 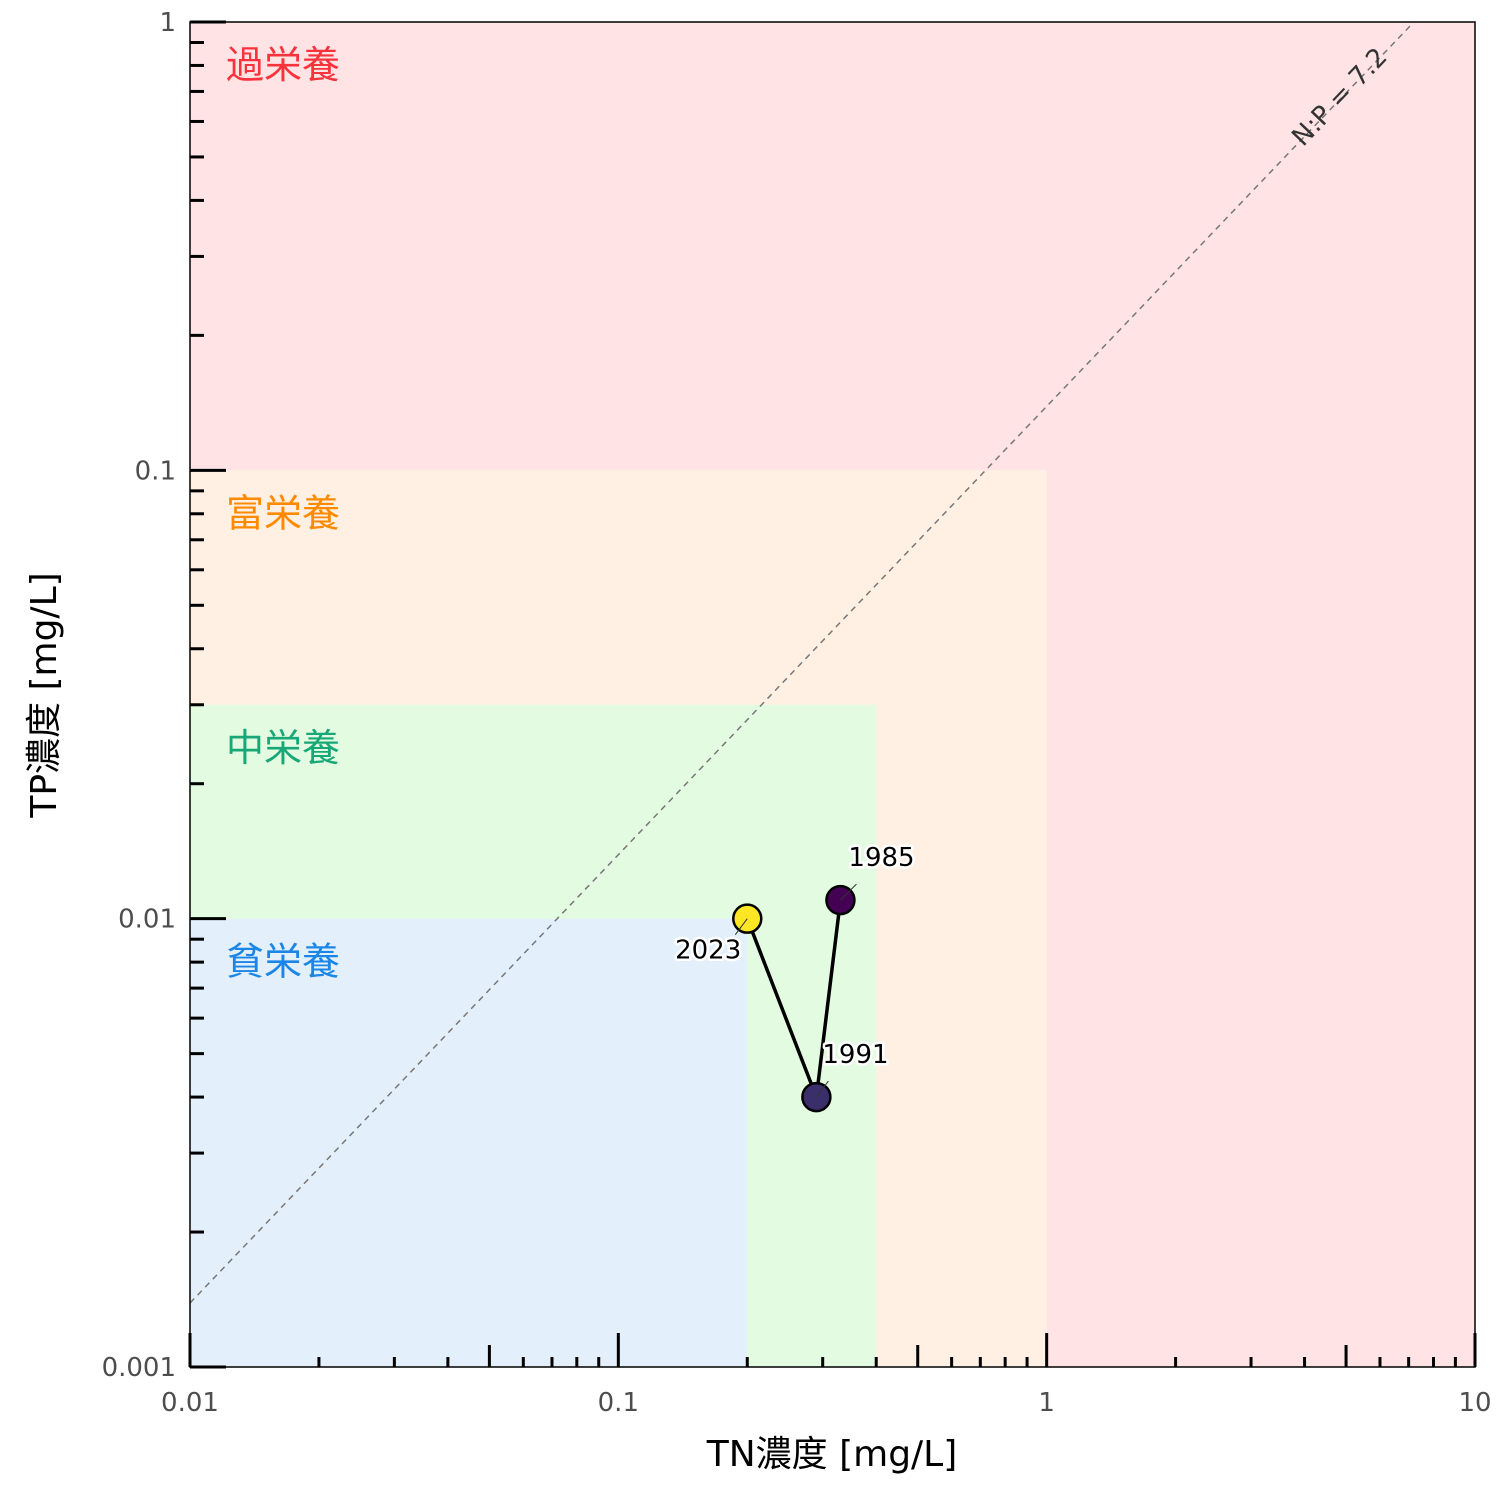 What do you see at coordinates (855, 1055) in the screenshot?
I see `point-label-1991: 1991` at bounding box center [855, 1055].